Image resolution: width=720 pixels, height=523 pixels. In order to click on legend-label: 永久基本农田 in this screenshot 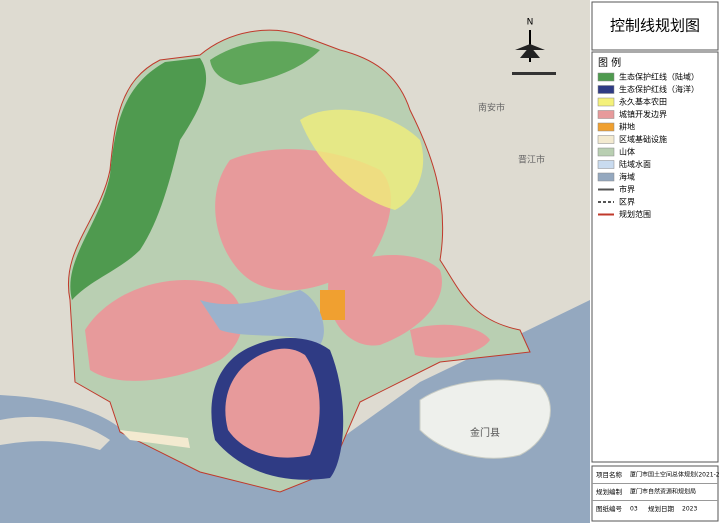, I will do `click(643, 102)`.